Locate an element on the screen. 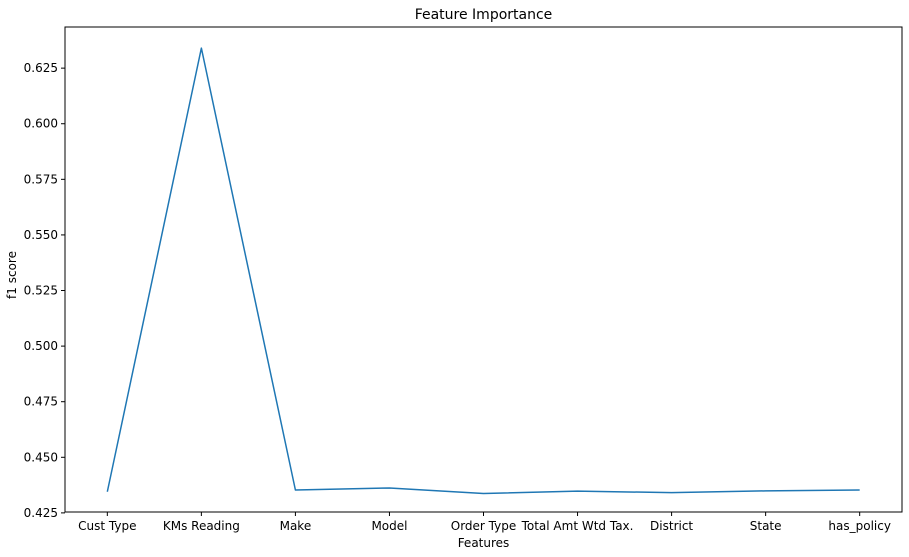 This screenshot has height=557, width=909. y-axis-label: f1 score is located at coordinates (12, 275).